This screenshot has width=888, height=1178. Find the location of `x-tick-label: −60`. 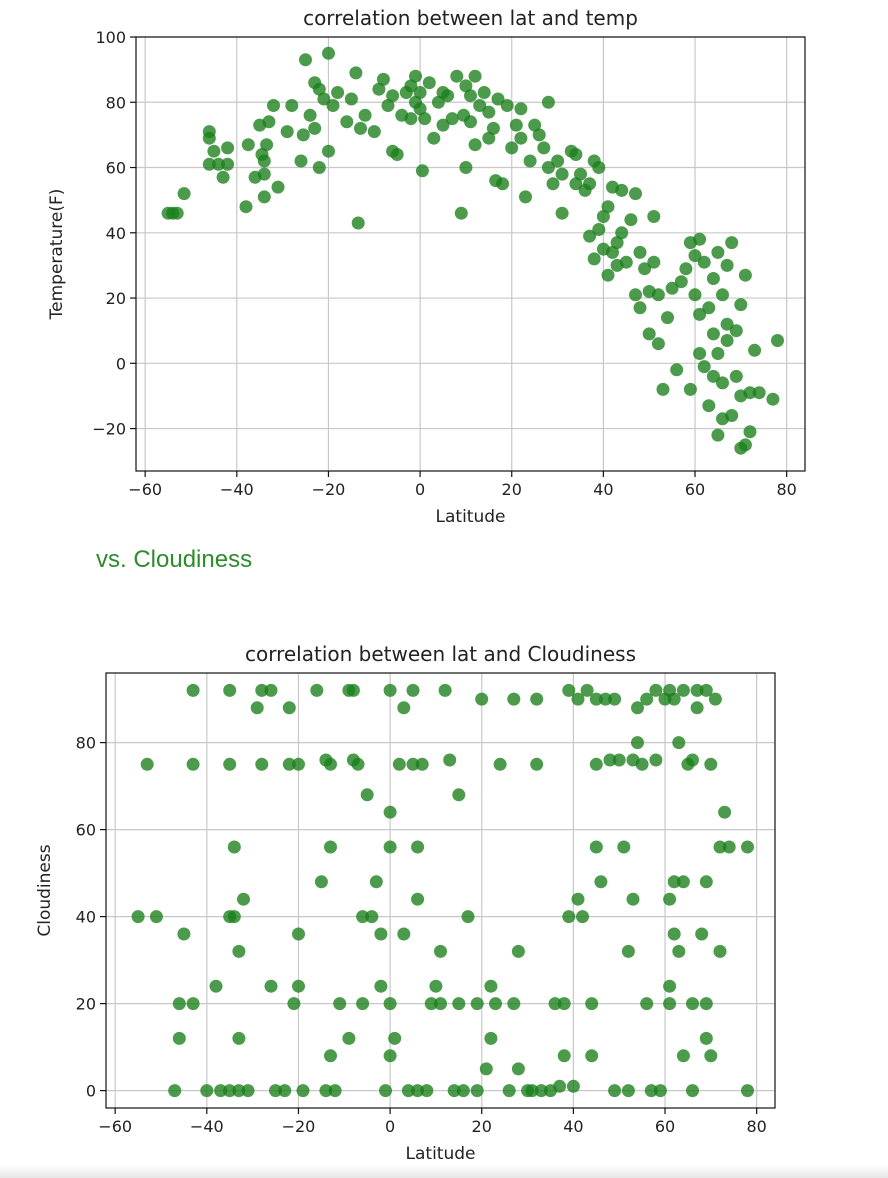

x-tick-label: −60 is located at coordinates (115, 1126).